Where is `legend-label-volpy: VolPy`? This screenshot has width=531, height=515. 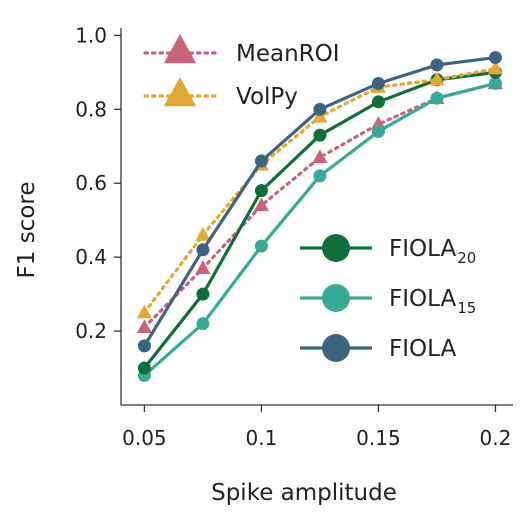 legend-label-volpy: VolPy is located at coordinates (267, 97).